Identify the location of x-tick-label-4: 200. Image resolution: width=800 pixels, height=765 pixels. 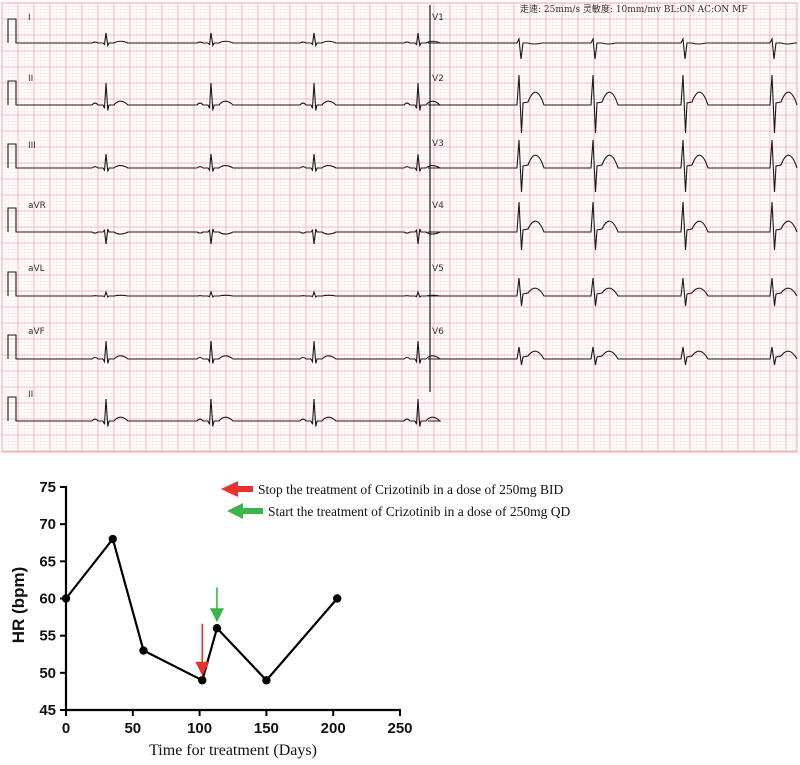
(333, 728).